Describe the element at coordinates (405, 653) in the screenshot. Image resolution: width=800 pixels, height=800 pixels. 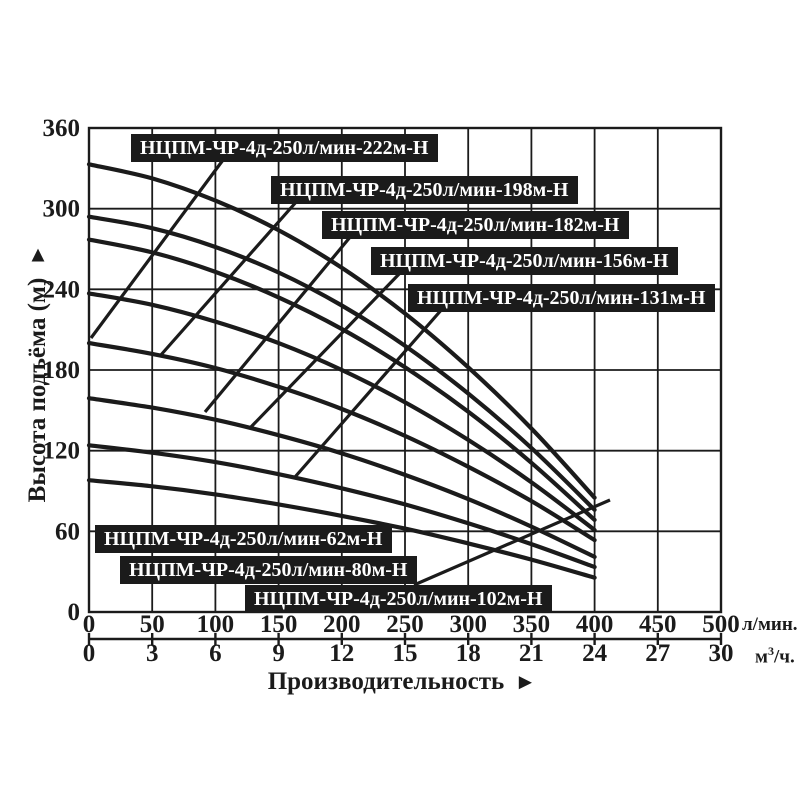
I see `x-tick-label-m3h: 15` at that location.